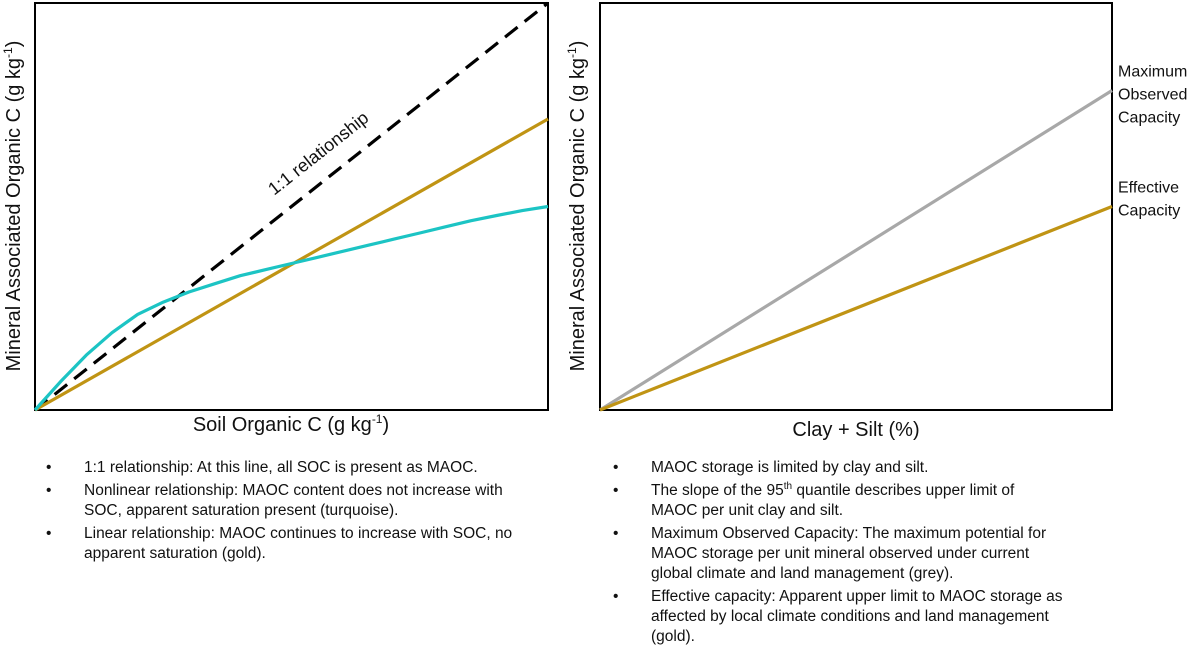 The width and height of the screenshot is (1200, 662). What do you see at coordinates (13, 206) in the screenshot?
I see `left-y-axis-label: Mineral Associated Organic C (g kg-1)` at bounding box center [13, 206].